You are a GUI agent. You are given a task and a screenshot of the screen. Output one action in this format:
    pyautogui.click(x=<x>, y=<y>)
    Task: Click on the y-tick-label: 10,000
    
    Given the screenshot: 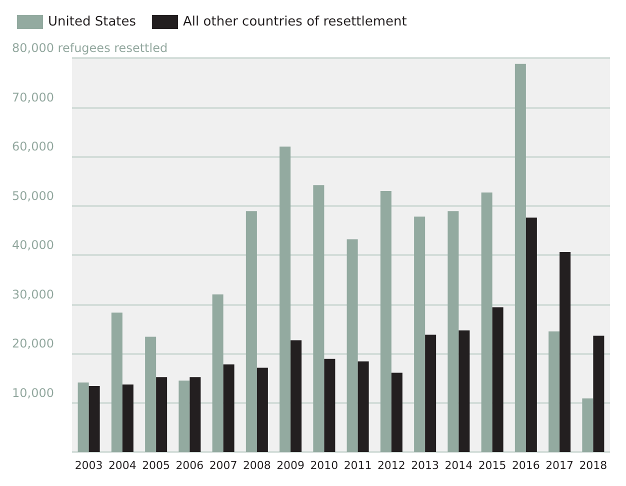 What is the action you would take?
    pyautogui.click(x=33, y=393)
    